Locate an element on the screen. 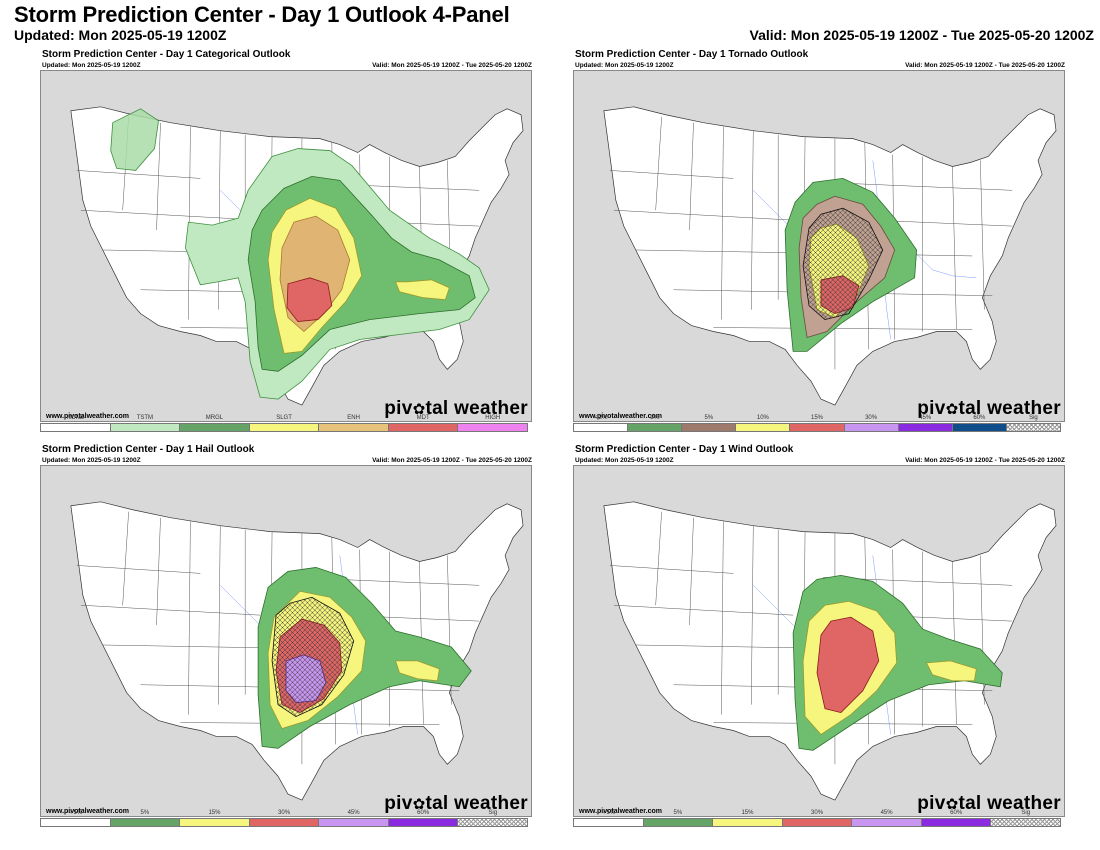 The height and width of the screenshot is (850, 1100). legend-tornado: < 2% 2% 5% 10% 15% 30% 45% 60% Sig is located at coordinates (817, 423).